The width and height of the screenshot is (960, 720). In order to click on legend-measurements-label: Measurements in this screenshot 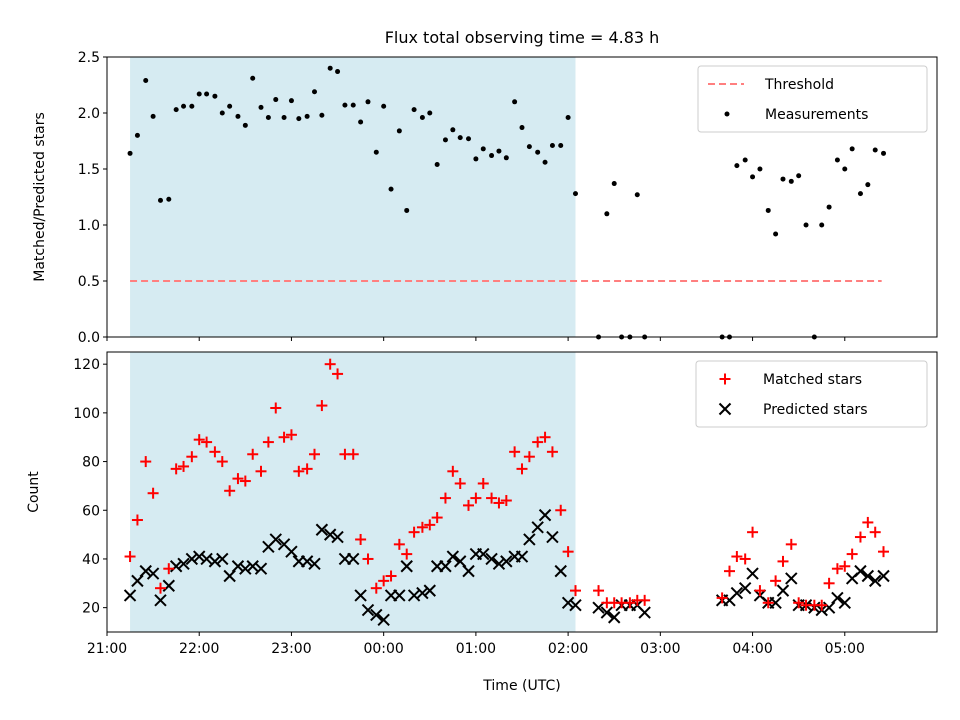, I will do `click(816, 115)`.